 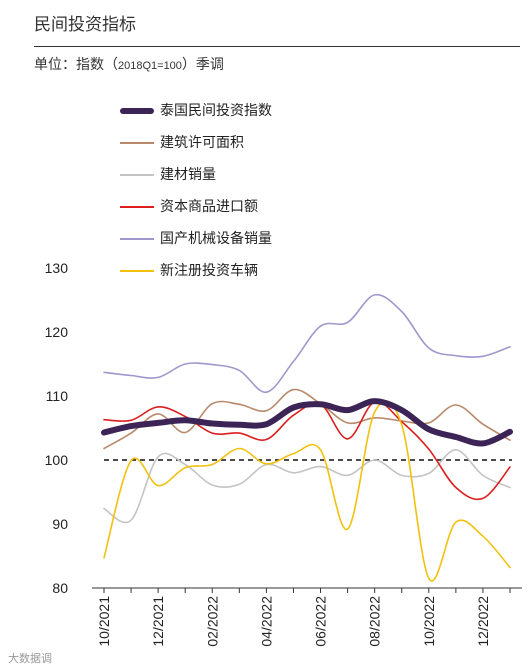 What do you see at coordinates (57, 396) in the screenshot?
I see `y-tick-label: 110` at bounding box center [57, 396].